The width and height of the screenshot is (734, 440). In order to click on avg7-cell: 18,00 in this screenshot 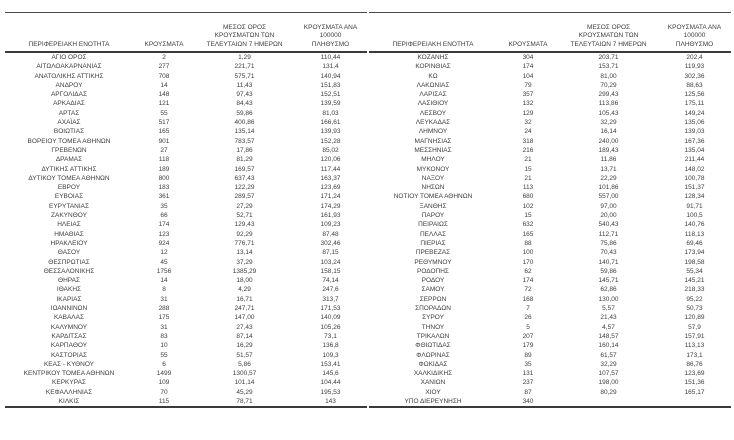, I will do `click(244, 281)`.